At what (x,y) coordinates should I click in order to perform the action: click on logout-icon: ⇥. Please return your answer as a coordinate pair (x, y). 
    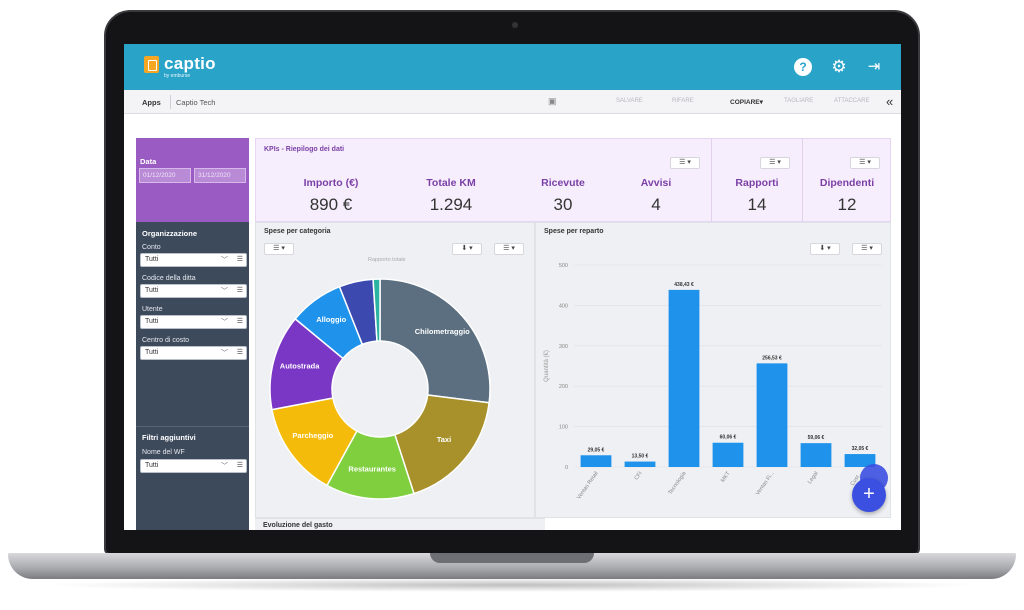
    Looking at the image, I should click on (874, 66).